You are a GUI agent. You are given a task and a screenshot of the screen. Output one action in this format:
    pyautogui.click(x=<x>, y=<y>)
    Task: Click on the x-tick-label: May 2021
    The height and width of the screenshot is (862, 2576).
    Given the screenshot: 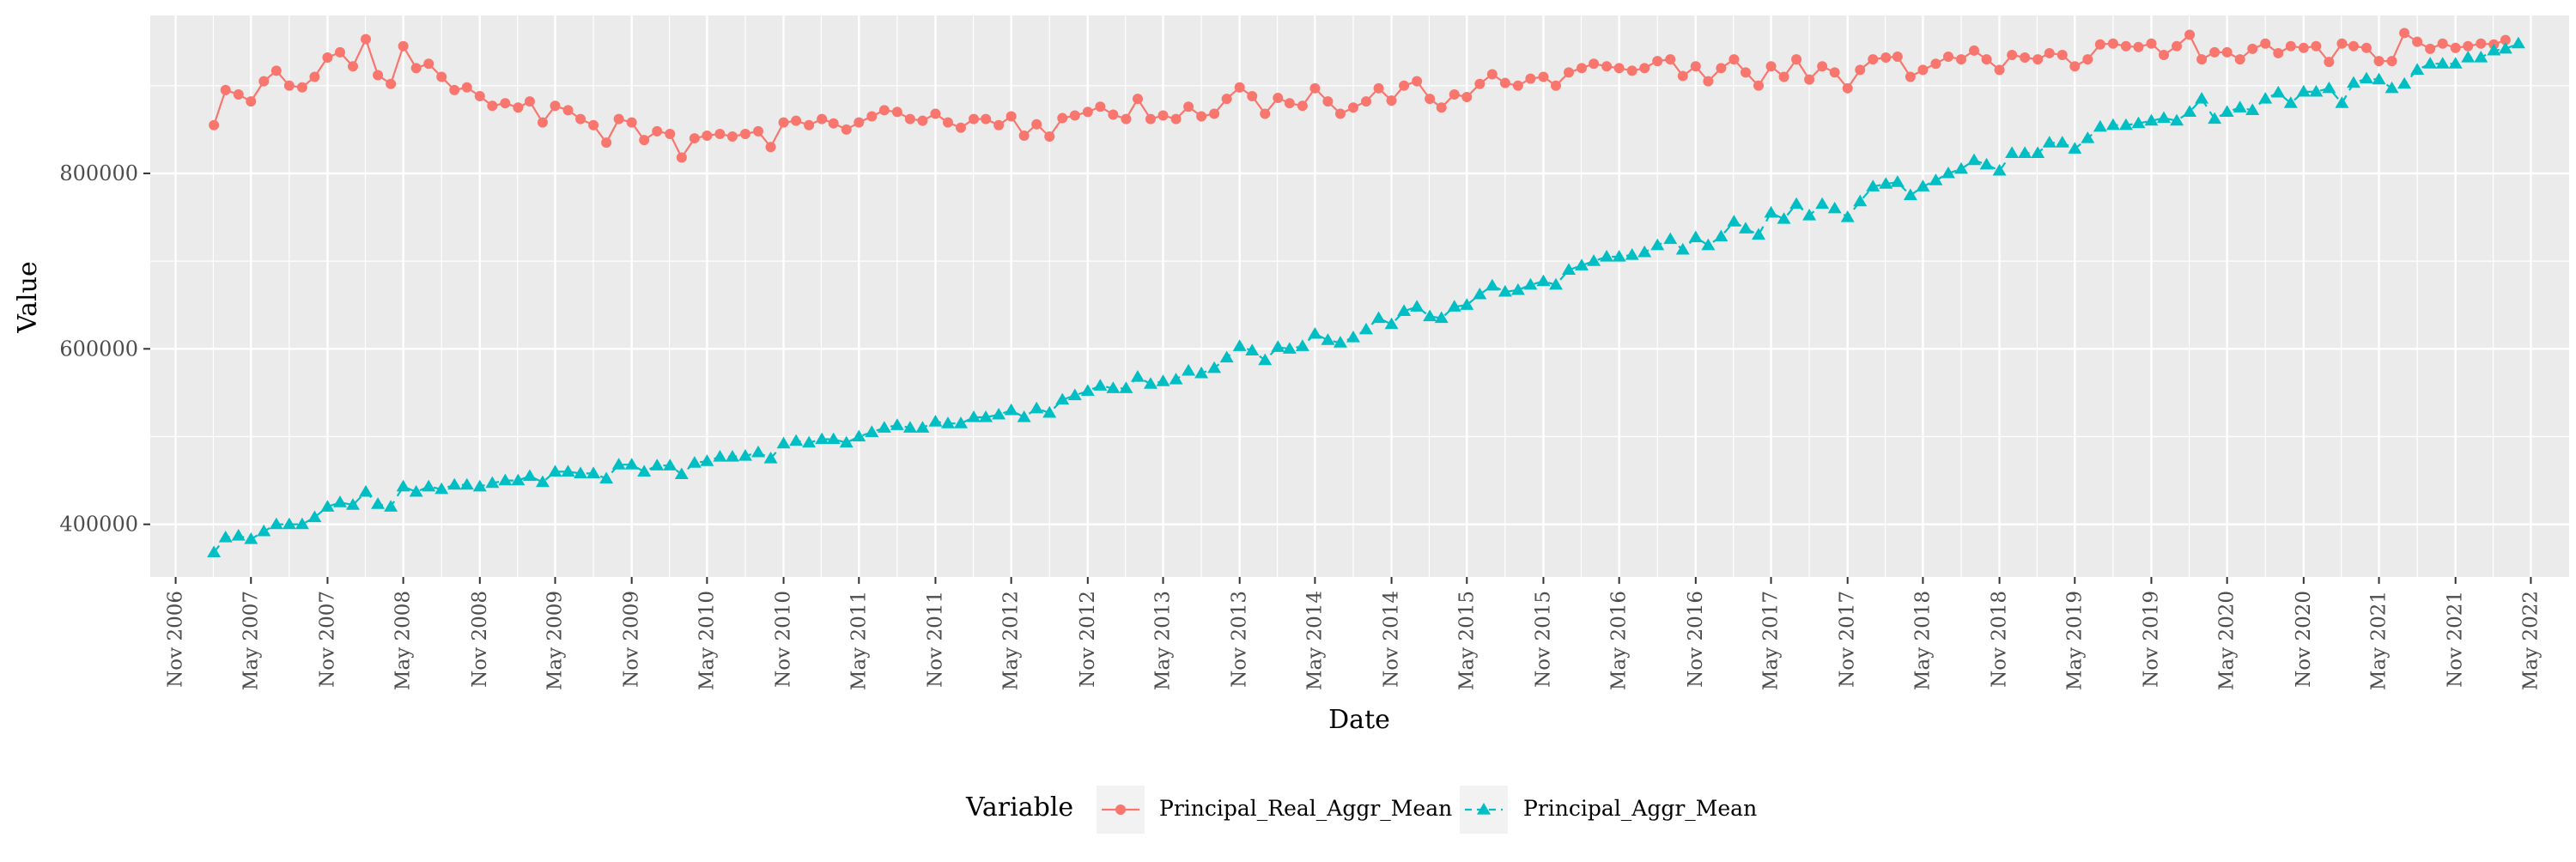 What is the action you would take?
    pyautogui.click(x=2379, y=640)
    